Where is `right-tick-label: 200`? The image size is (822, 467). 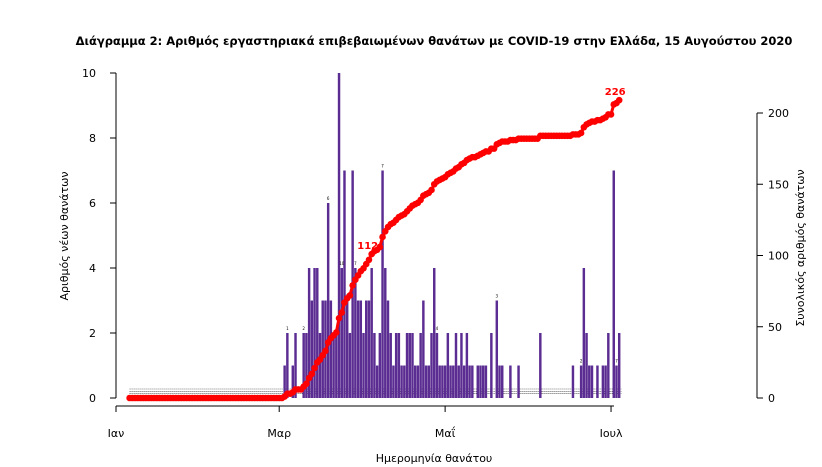 right-tick-label: 200 is located at coordinates (778, 113).